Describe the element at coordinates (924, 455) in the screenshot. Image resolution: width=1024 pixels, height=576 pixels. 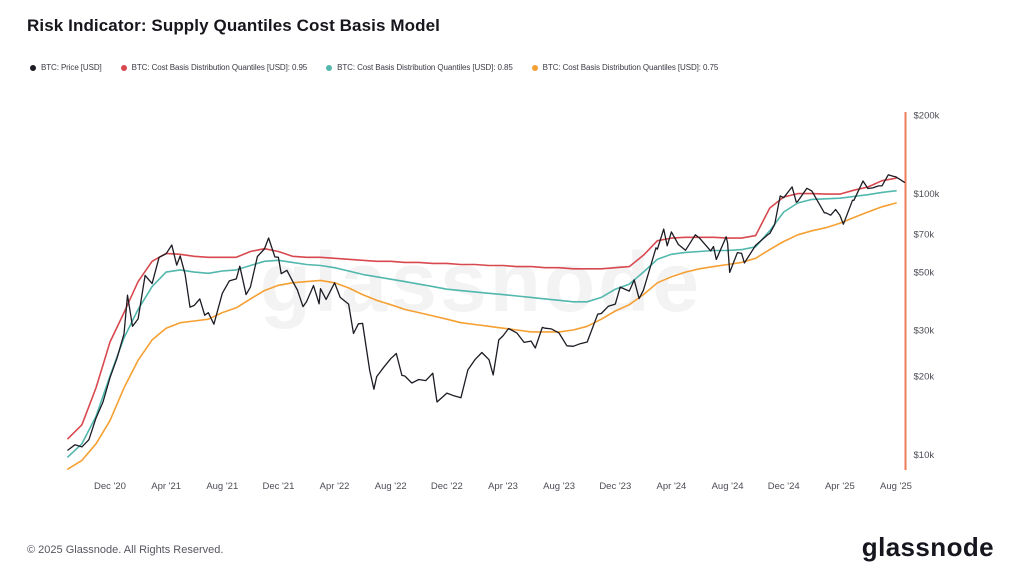
I see `svg-text: $10k` at that location.